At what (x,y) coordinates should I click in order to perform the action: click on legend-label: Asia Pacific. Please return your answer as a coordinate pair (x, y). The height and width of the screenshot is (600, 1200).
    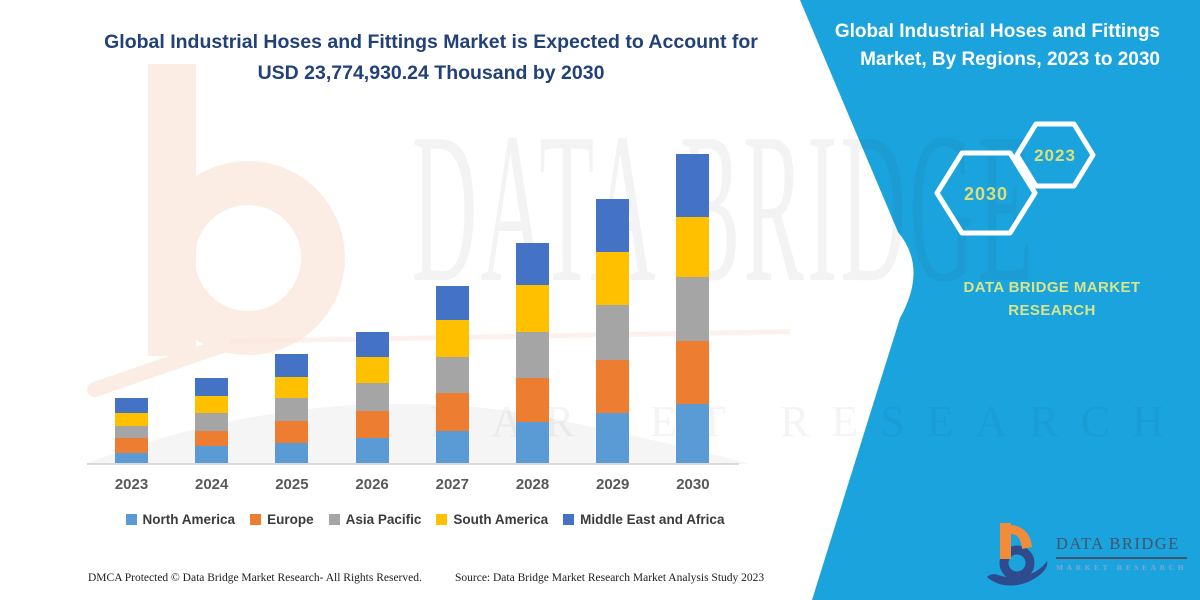
    Looking at the image, I should click on (383, 519).